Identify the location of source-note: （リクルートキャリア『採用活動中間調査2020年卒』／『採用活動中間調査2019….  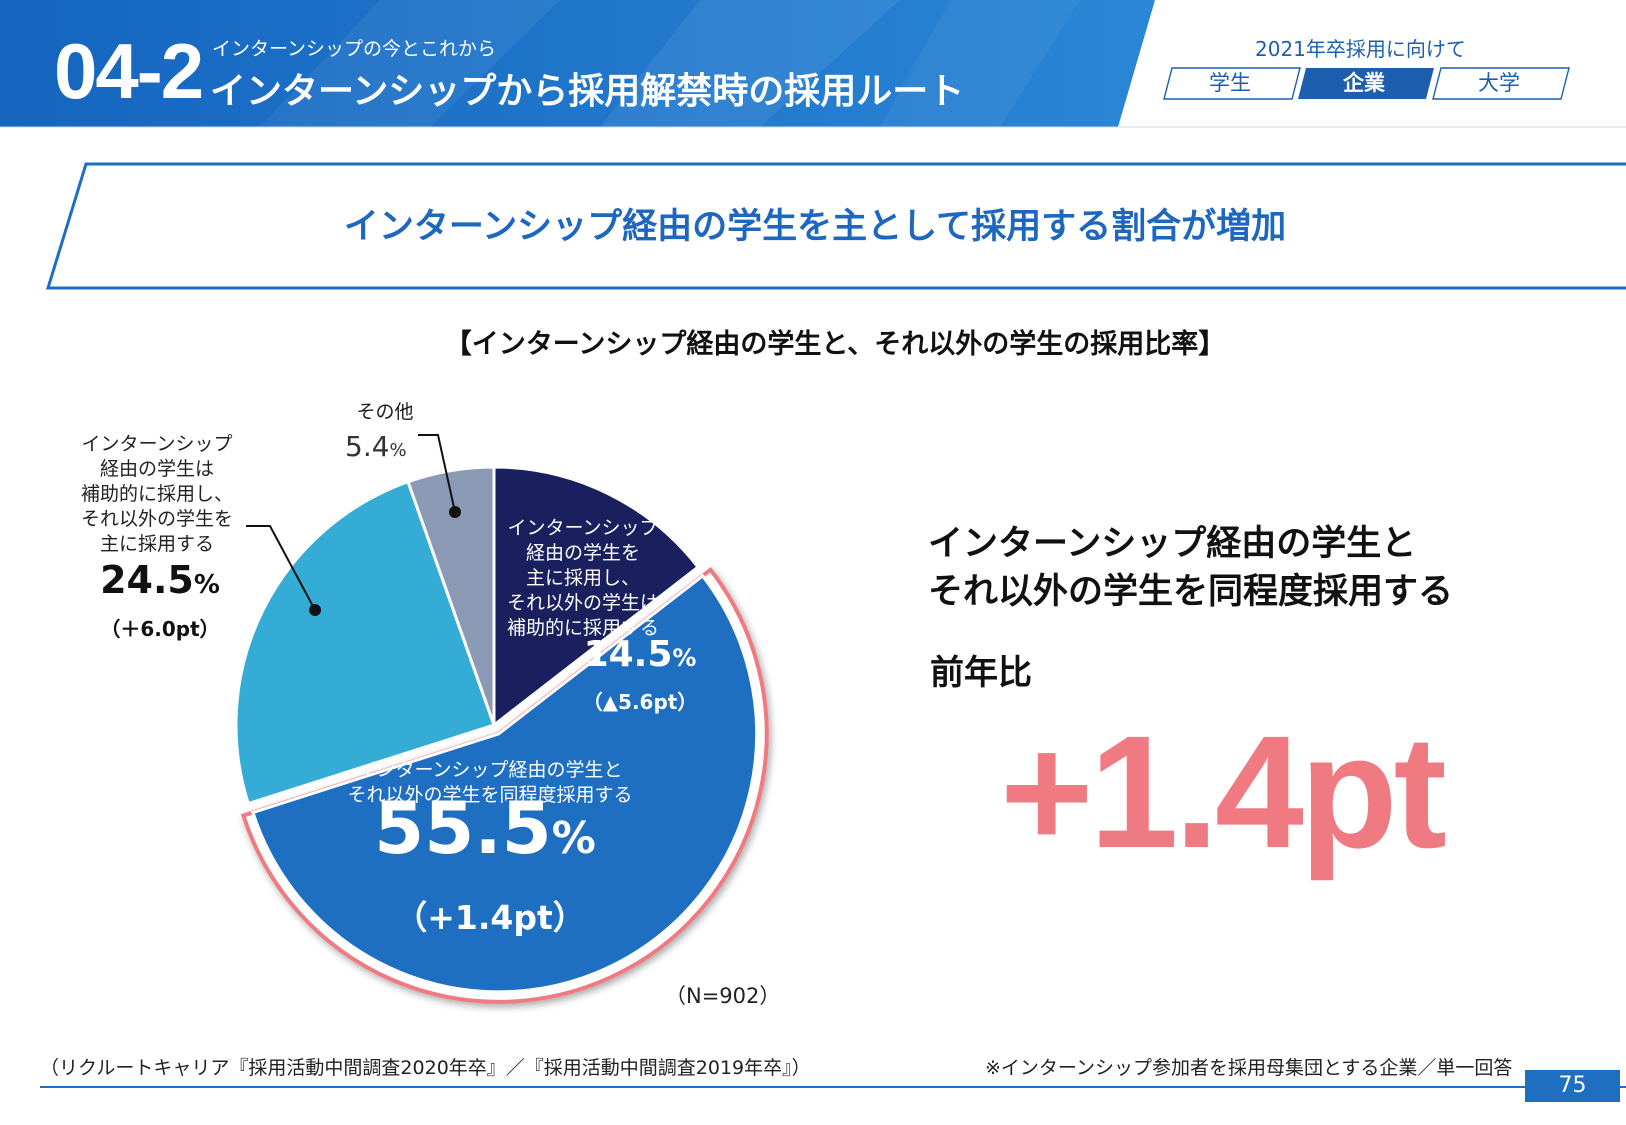
(425, 1068).